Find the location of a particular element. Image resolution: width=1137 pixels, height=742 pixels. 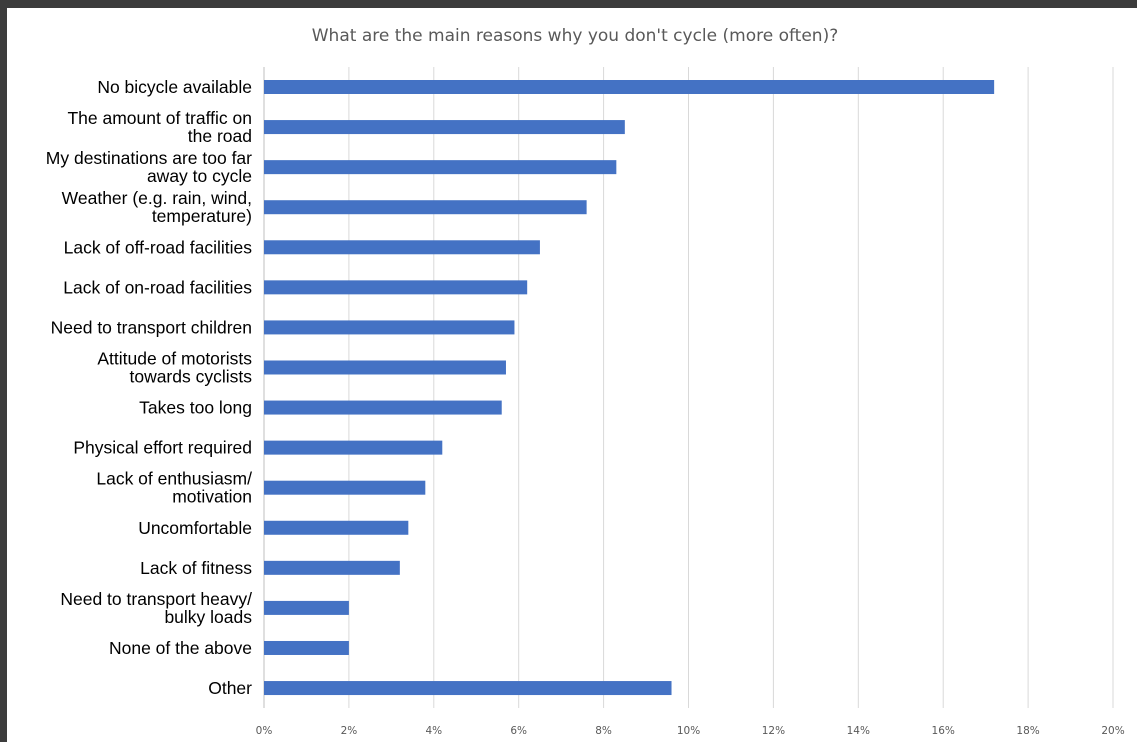

category-label: Weather (e.g. rain, wind, temperature) is located at coordinates (157, 207).